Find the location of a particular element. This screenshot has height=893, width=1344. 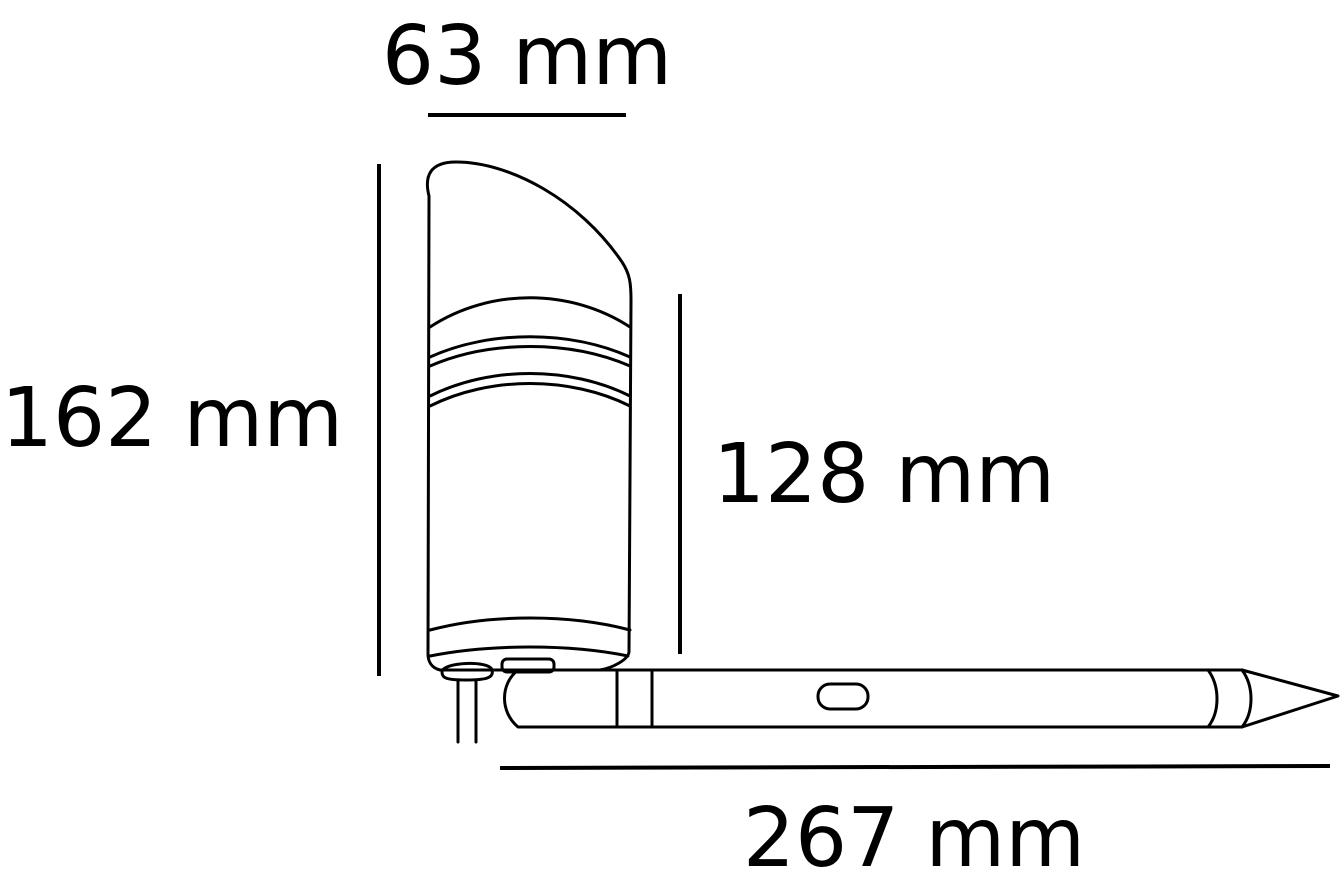

lamp-head is located at coordinates (529, 452).